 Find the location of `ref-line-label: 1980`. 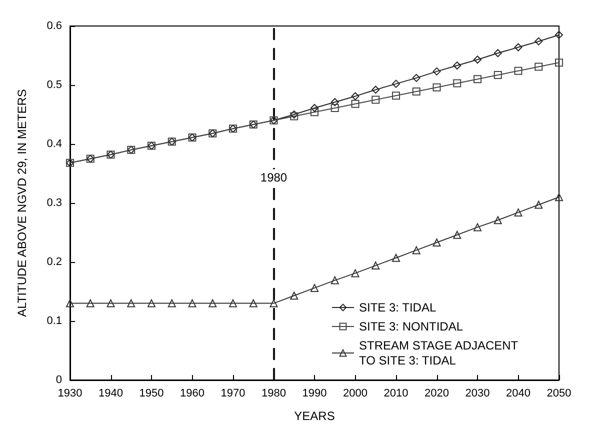

ref-line-label: 1980 is located at coordinates (274, 177).